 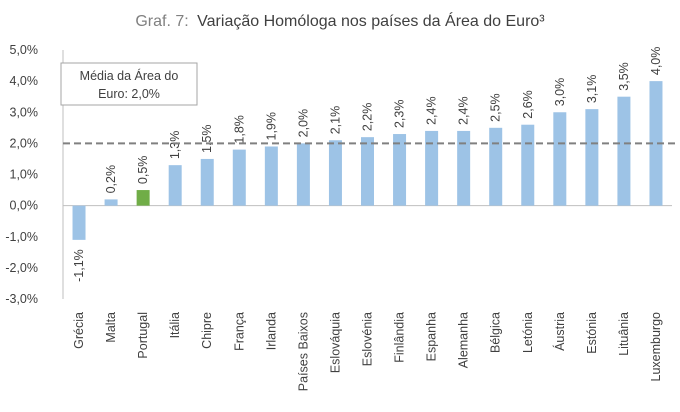 I want to click on category-label: Irlanda, so click(x=271, y=331).